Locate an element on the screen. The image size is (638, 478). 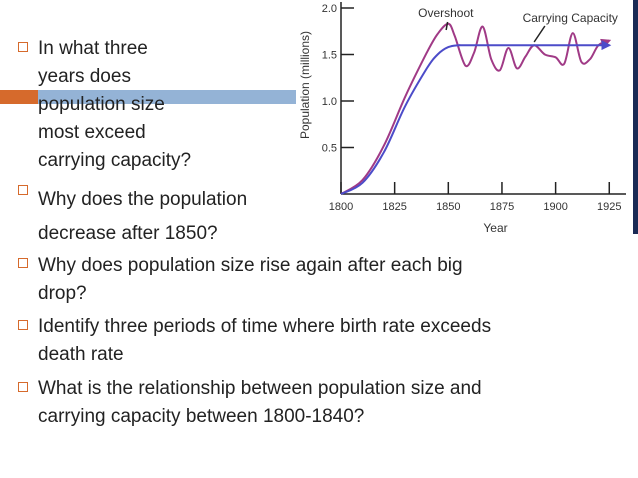
bullet-line: In what three is located at coordinates (93, 48).